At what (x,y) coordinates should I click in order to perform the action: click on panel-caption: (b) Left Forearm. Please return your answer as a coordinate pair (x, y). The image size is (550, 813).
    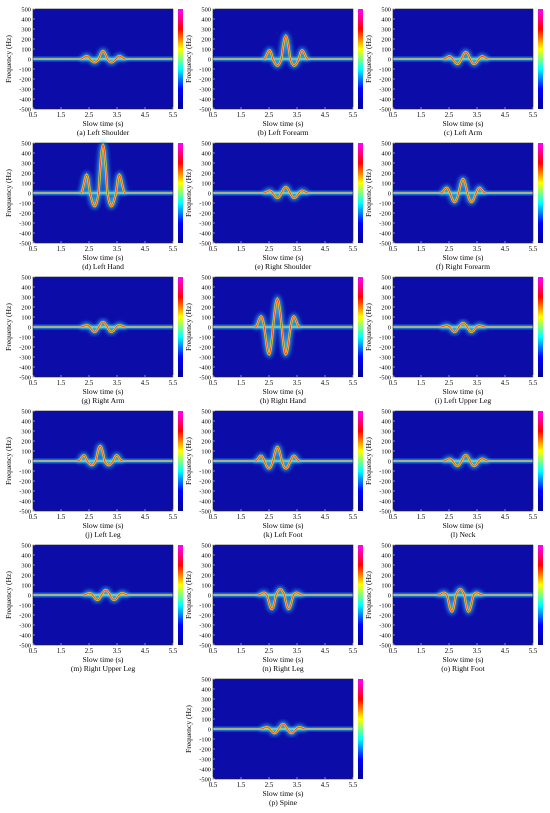
    Looking at the image, I should click on (282, 132).